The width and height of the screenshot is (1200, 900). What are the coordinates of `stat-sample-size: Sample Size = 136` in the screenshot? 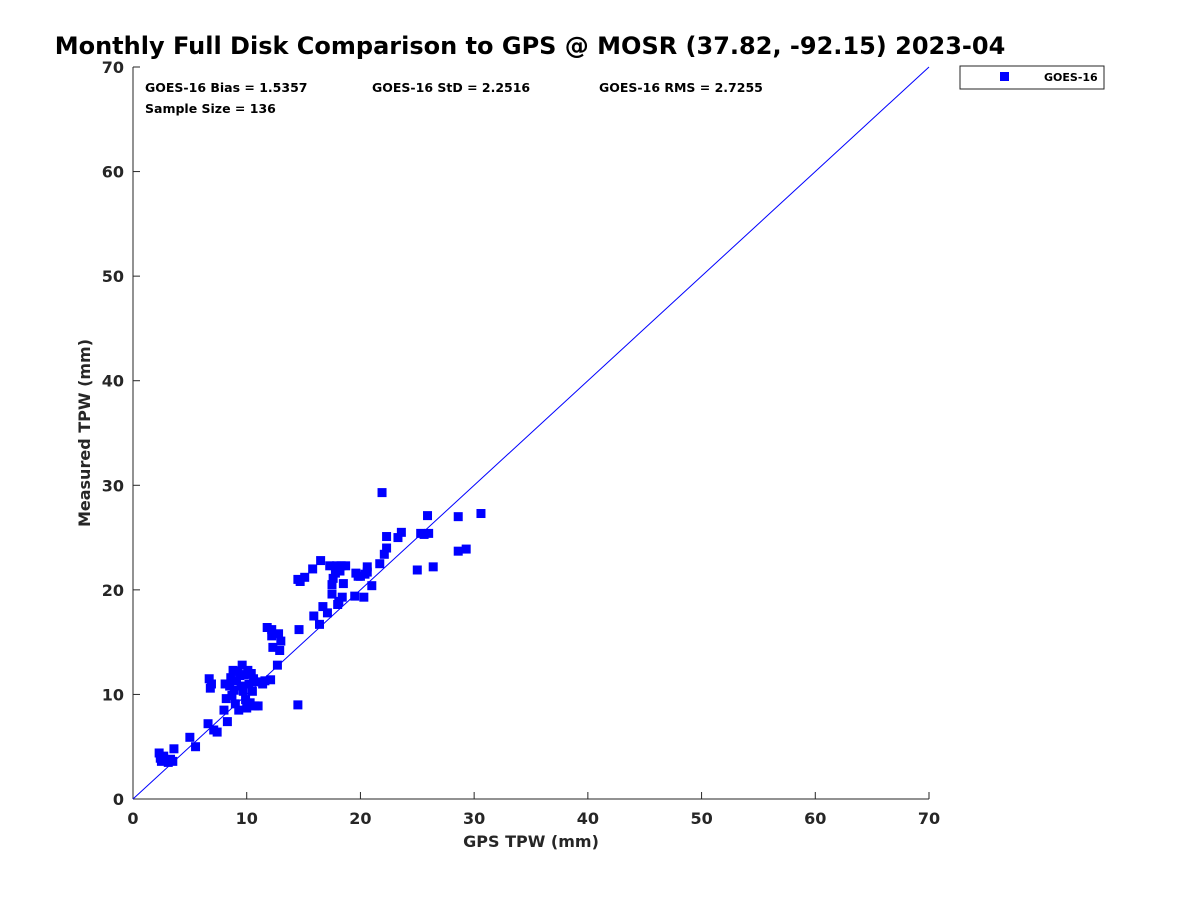 It's located at (210, 108).